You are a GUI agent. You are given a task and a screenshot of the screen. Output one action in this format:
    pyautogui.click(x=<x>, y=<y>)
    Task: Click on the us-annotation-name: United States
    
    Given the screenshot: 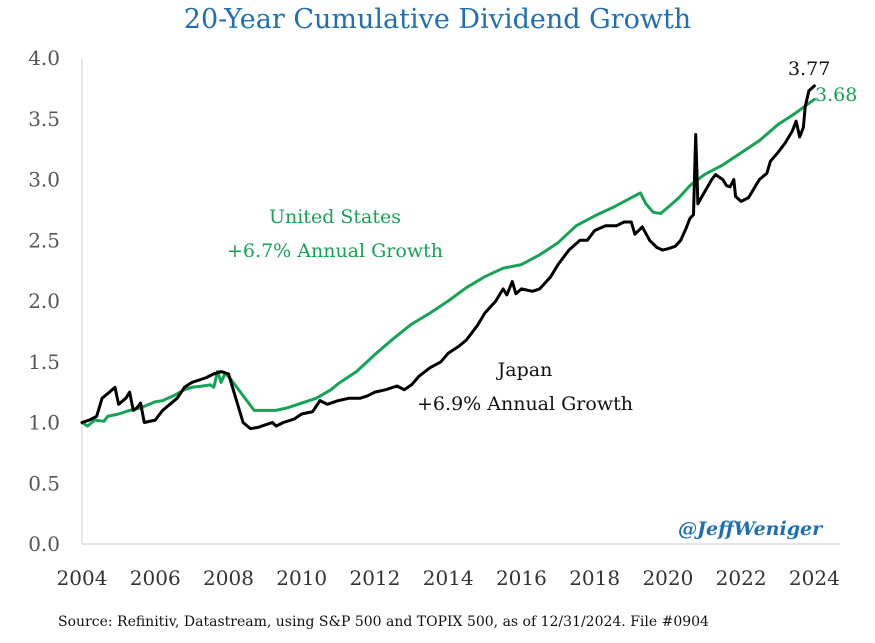 What is the action you would take?
    pyautogui.click(x=335, y=217)
    